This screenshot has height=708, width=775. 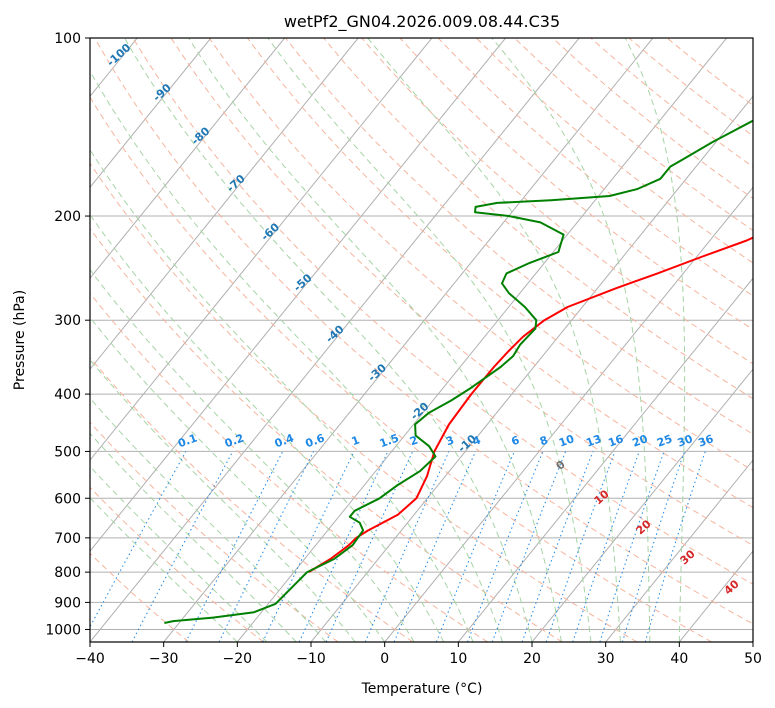 What do you see at coordinates (67, 217) in the screenshot?
I see `y-tick-label: 200` at bounding box center [67, 217].